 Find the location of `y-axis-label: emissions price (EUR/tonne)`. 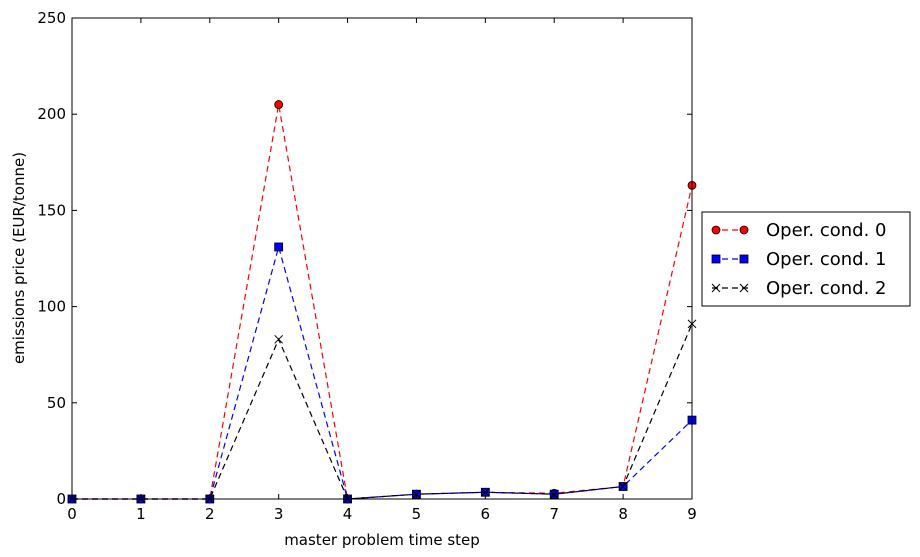

y-axis-label: emissions price (EUR/tonne) is located at coordinates (19, 258).